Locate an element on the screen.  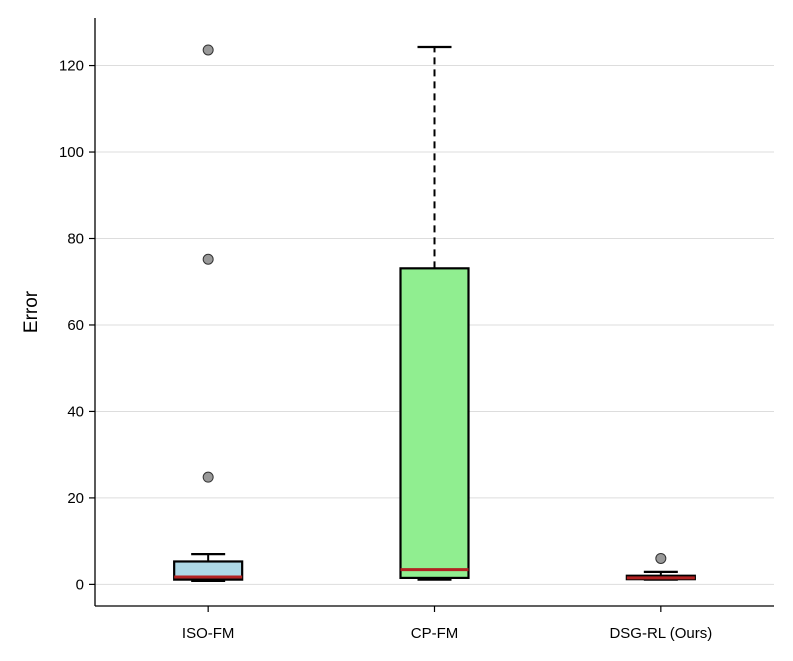
y-tick-label: 80 is located at coordinates (75, 239).